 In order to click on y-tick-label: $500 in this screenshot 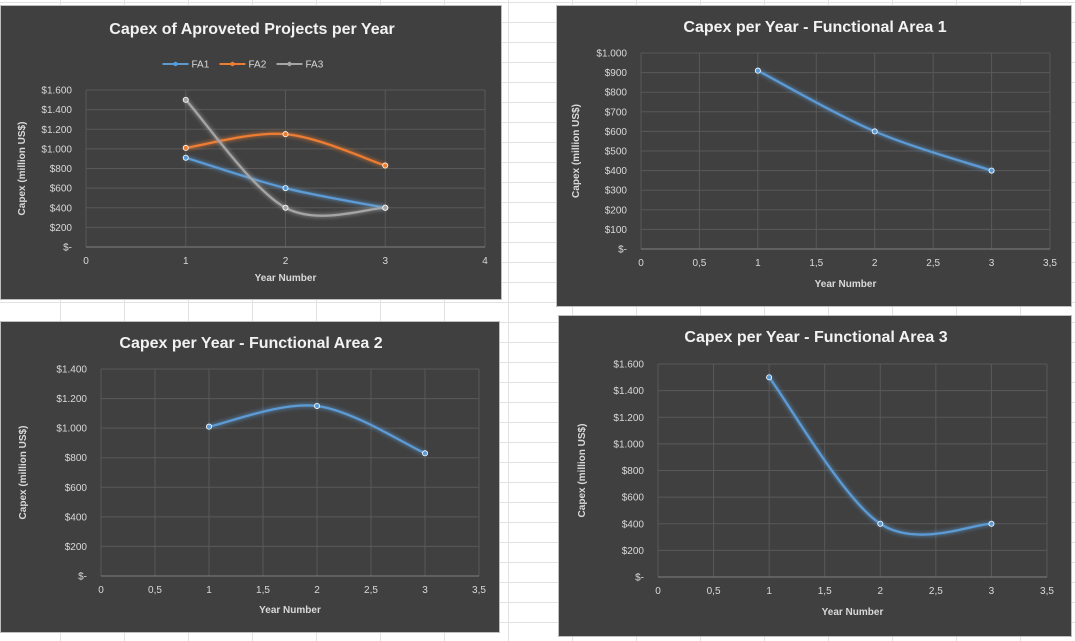, I will do `click(616, 152)`.